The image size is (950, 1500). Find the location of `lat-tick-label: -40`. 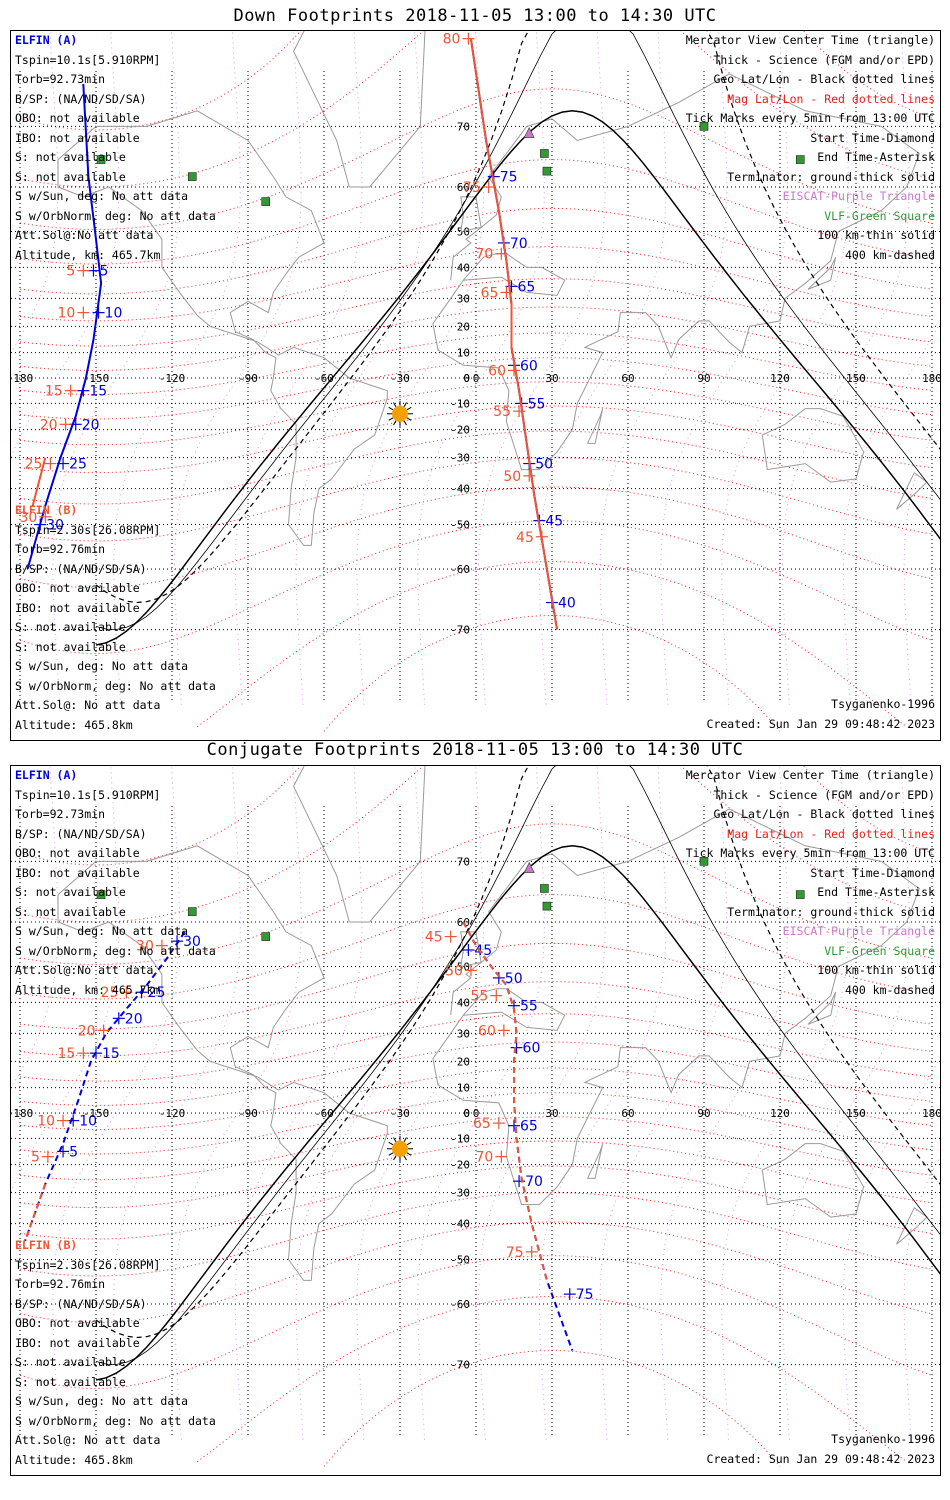

lat-tick-label: -40 is located at coordinates (460, 489).